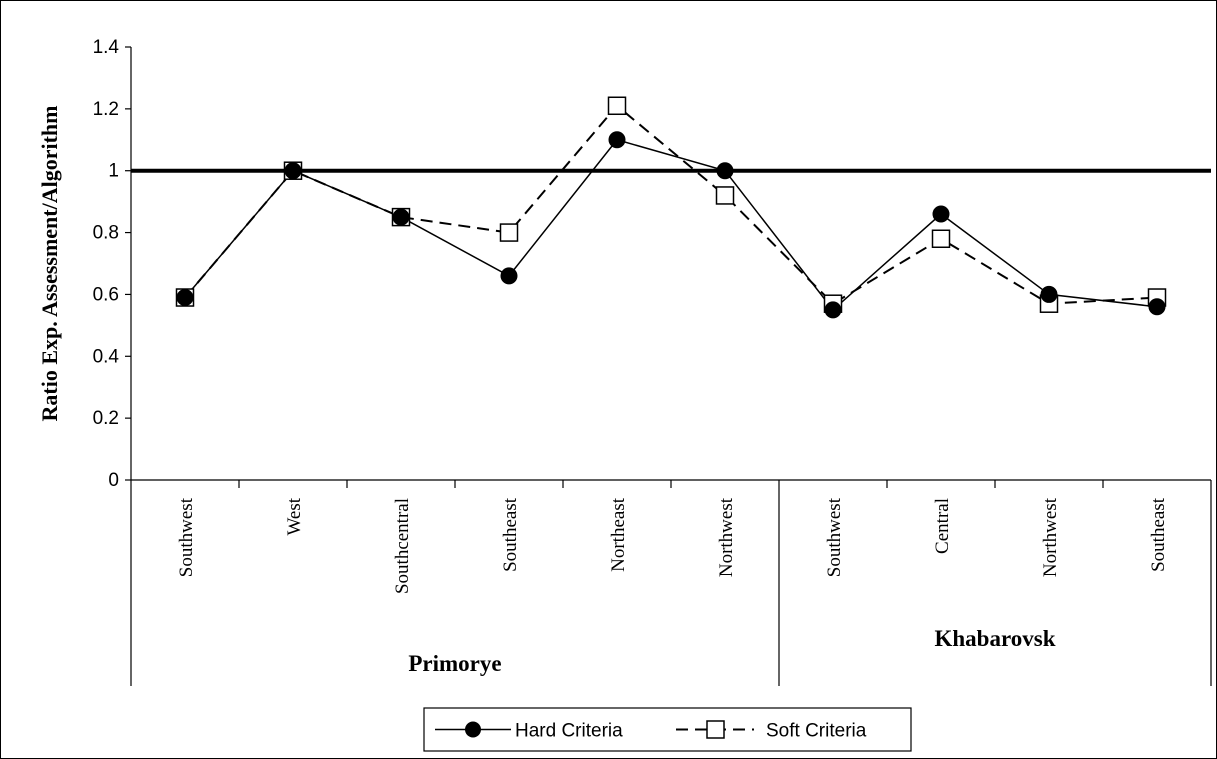  I want to click on y-tick-label: 0, so click(113, 480).